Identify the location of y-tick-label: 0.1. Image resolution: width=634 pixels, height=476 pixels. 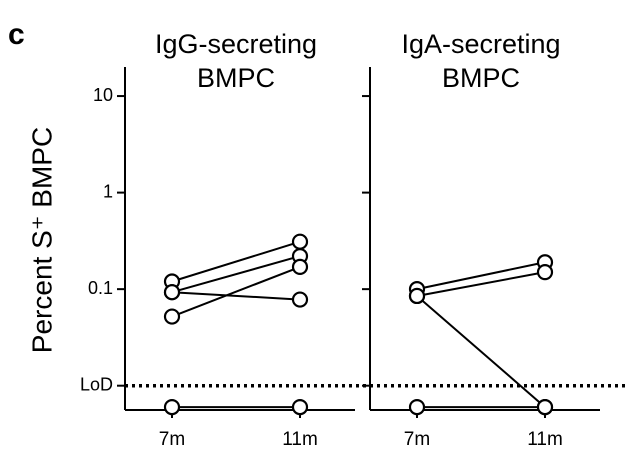
(100, 288).